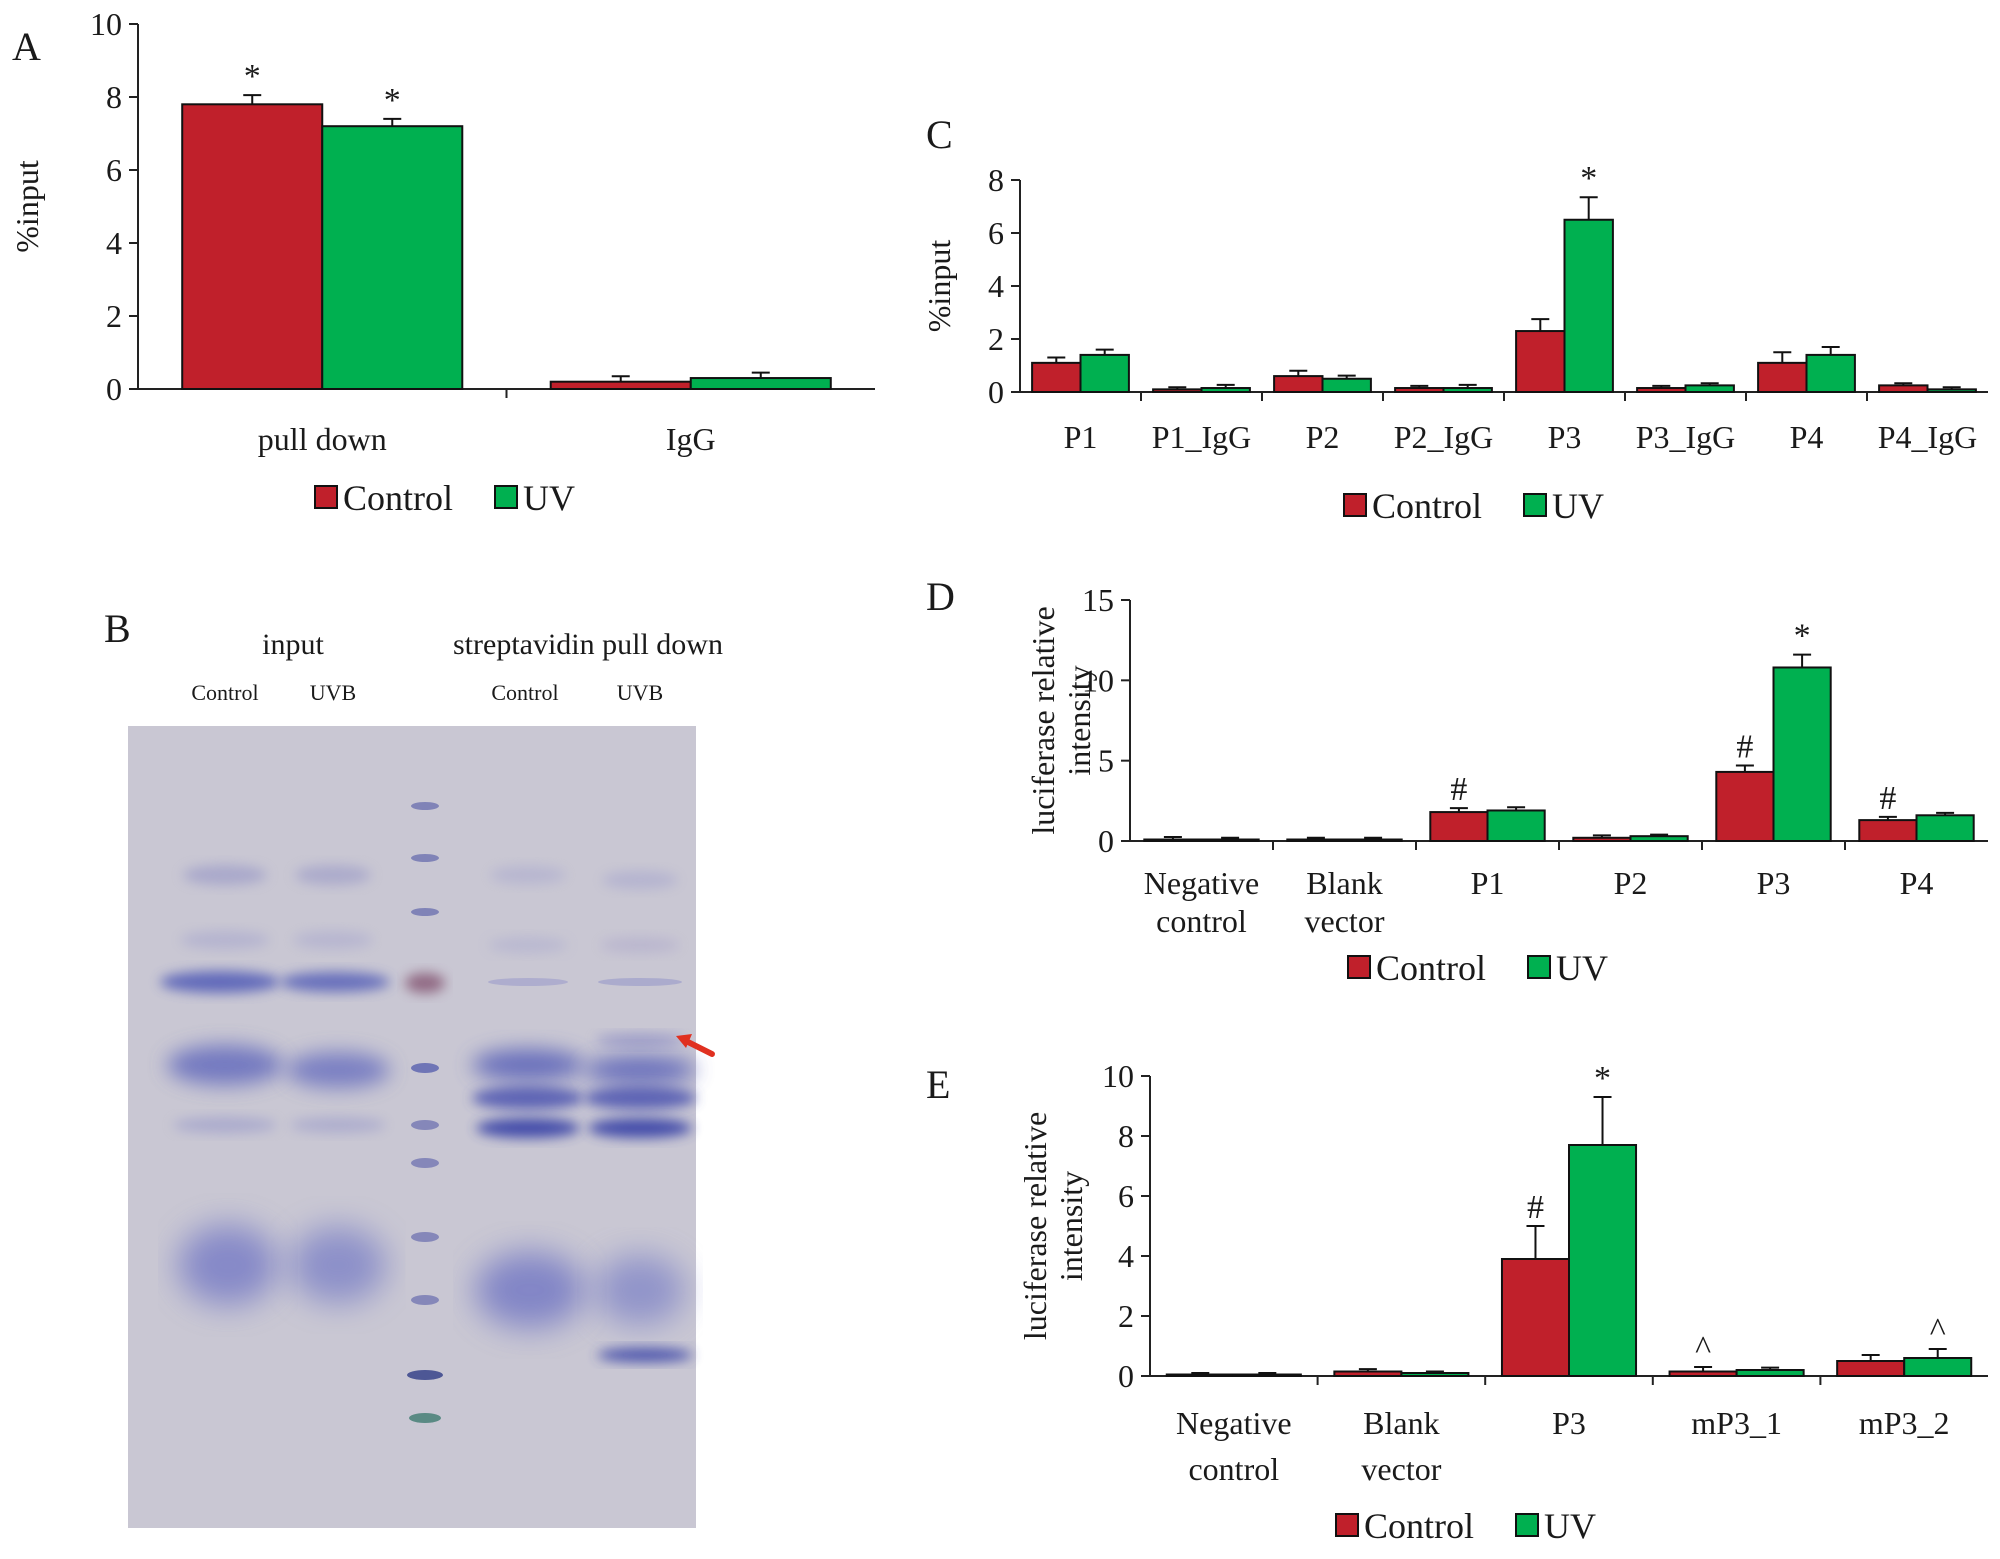 This screenshot has height=1559, width=2000. I want to click on chart-d-x-tick-label: P4, so click(1917, 883).